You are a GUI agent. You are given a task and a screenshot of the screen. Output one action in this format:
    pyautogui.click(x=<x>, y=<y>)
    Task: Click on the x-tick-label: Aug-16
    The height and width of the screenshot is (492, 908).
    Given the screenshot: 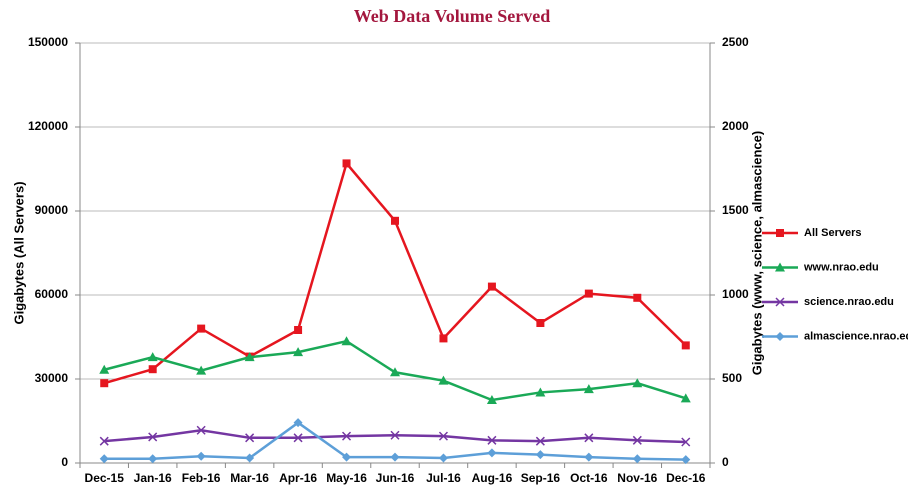 What is the action you would take?
    pyautogui.click(x=492, y=478)
    